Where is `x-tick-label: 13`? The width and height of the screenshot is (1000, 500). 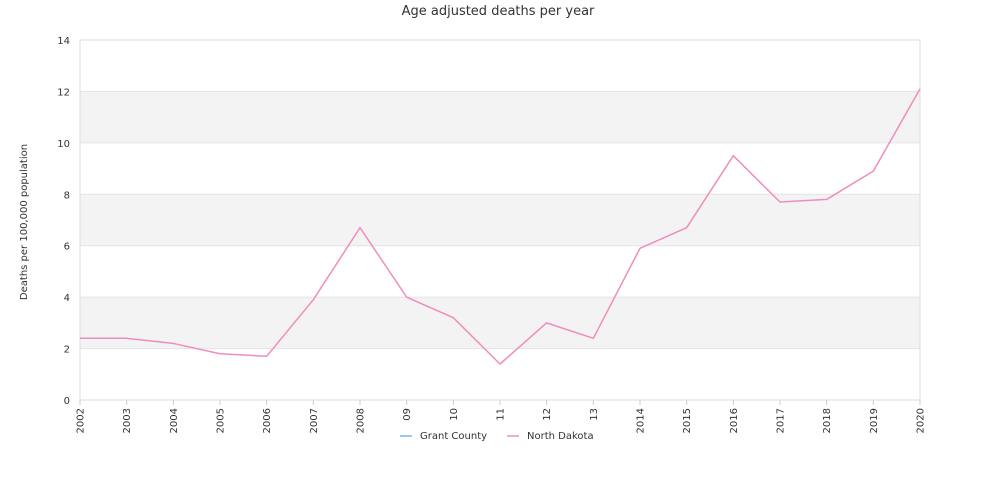
x-tick-label: 13 is located at coordinates (594, 414).